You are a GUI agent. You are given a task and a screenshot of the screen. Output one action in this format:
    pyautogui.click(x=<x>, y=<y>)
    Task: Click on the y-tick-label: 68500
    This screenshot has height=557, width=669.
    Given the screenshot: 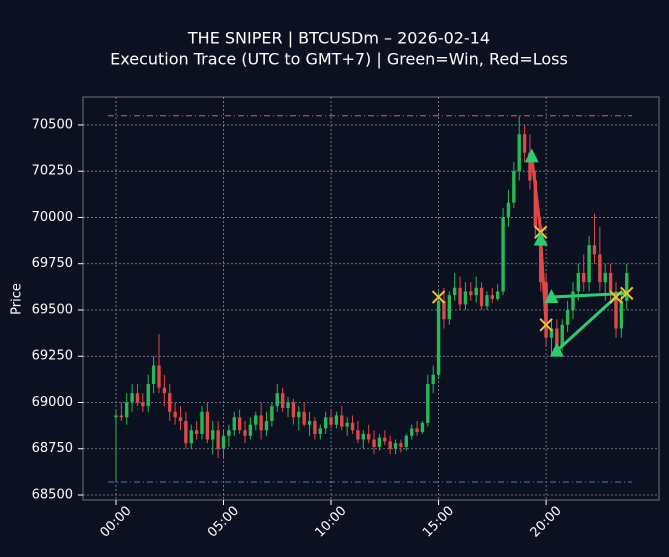 What is the action you would take?
    pyautogui.click(x=52, y=495)
    